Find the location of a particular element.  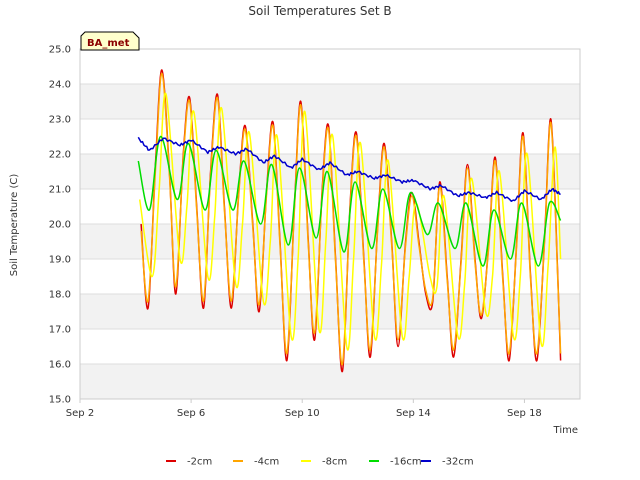

x-tick-label: Sep 18 is located at coordinates (524, 413).